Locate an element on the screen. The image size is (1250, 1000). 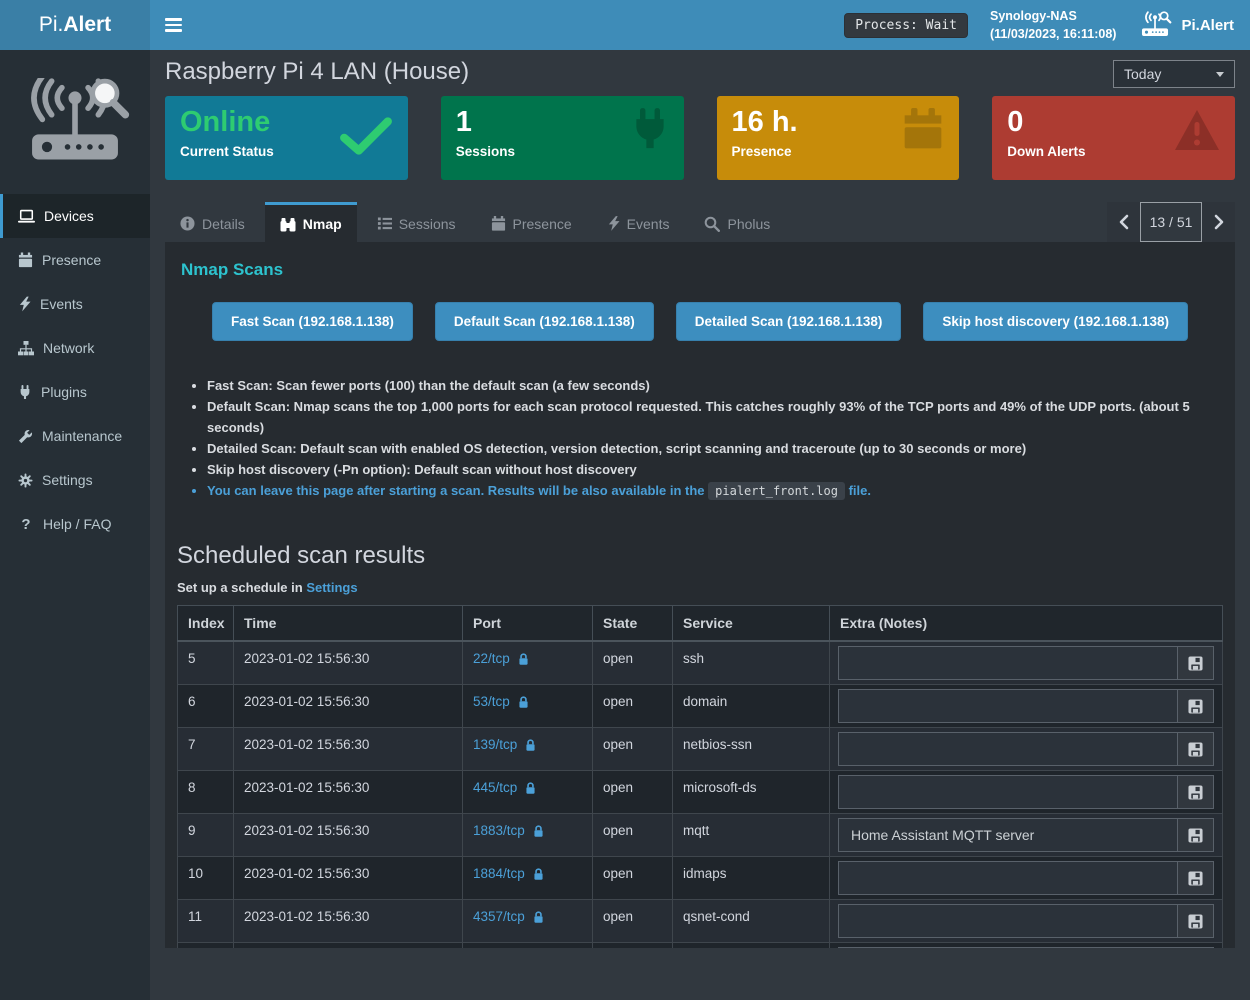
app-logo: Pi. Alert is located at coordinates (75, 25).